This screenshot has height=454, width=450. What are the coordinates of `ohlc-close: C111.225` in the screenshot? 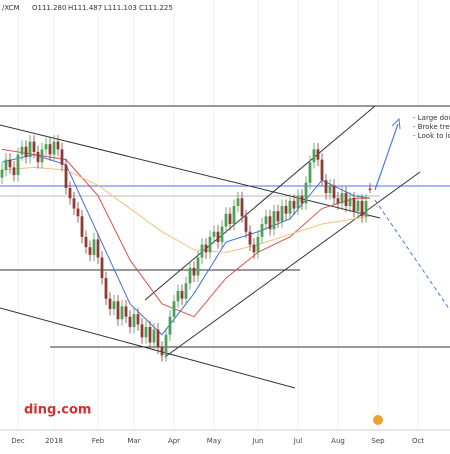 It's located at (156, 8).